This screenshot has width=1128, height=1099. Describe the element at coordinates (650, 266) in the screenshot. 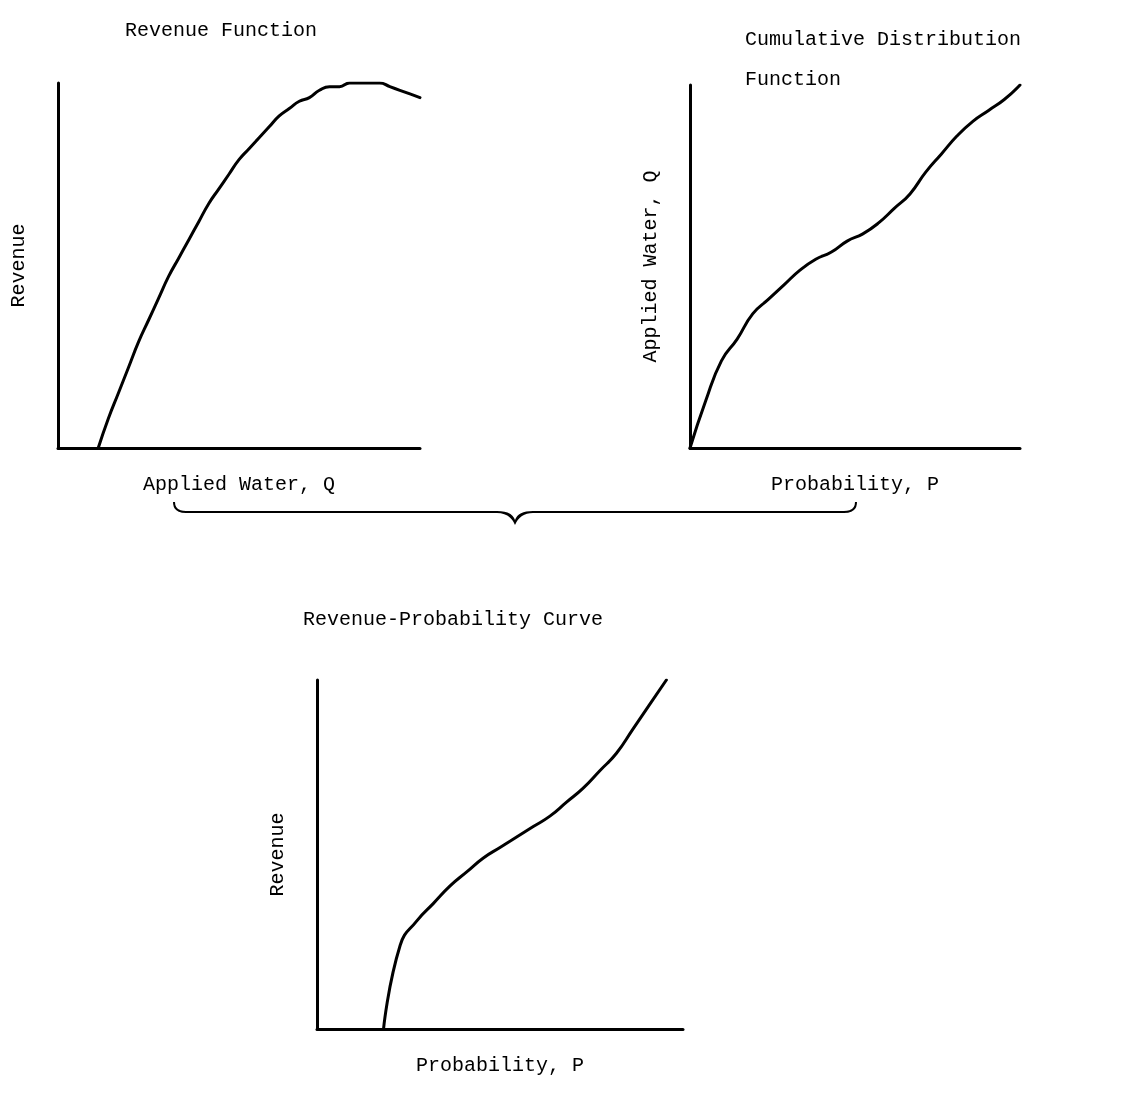

I see `y-axis-title: Applied Water, Q` at that location.